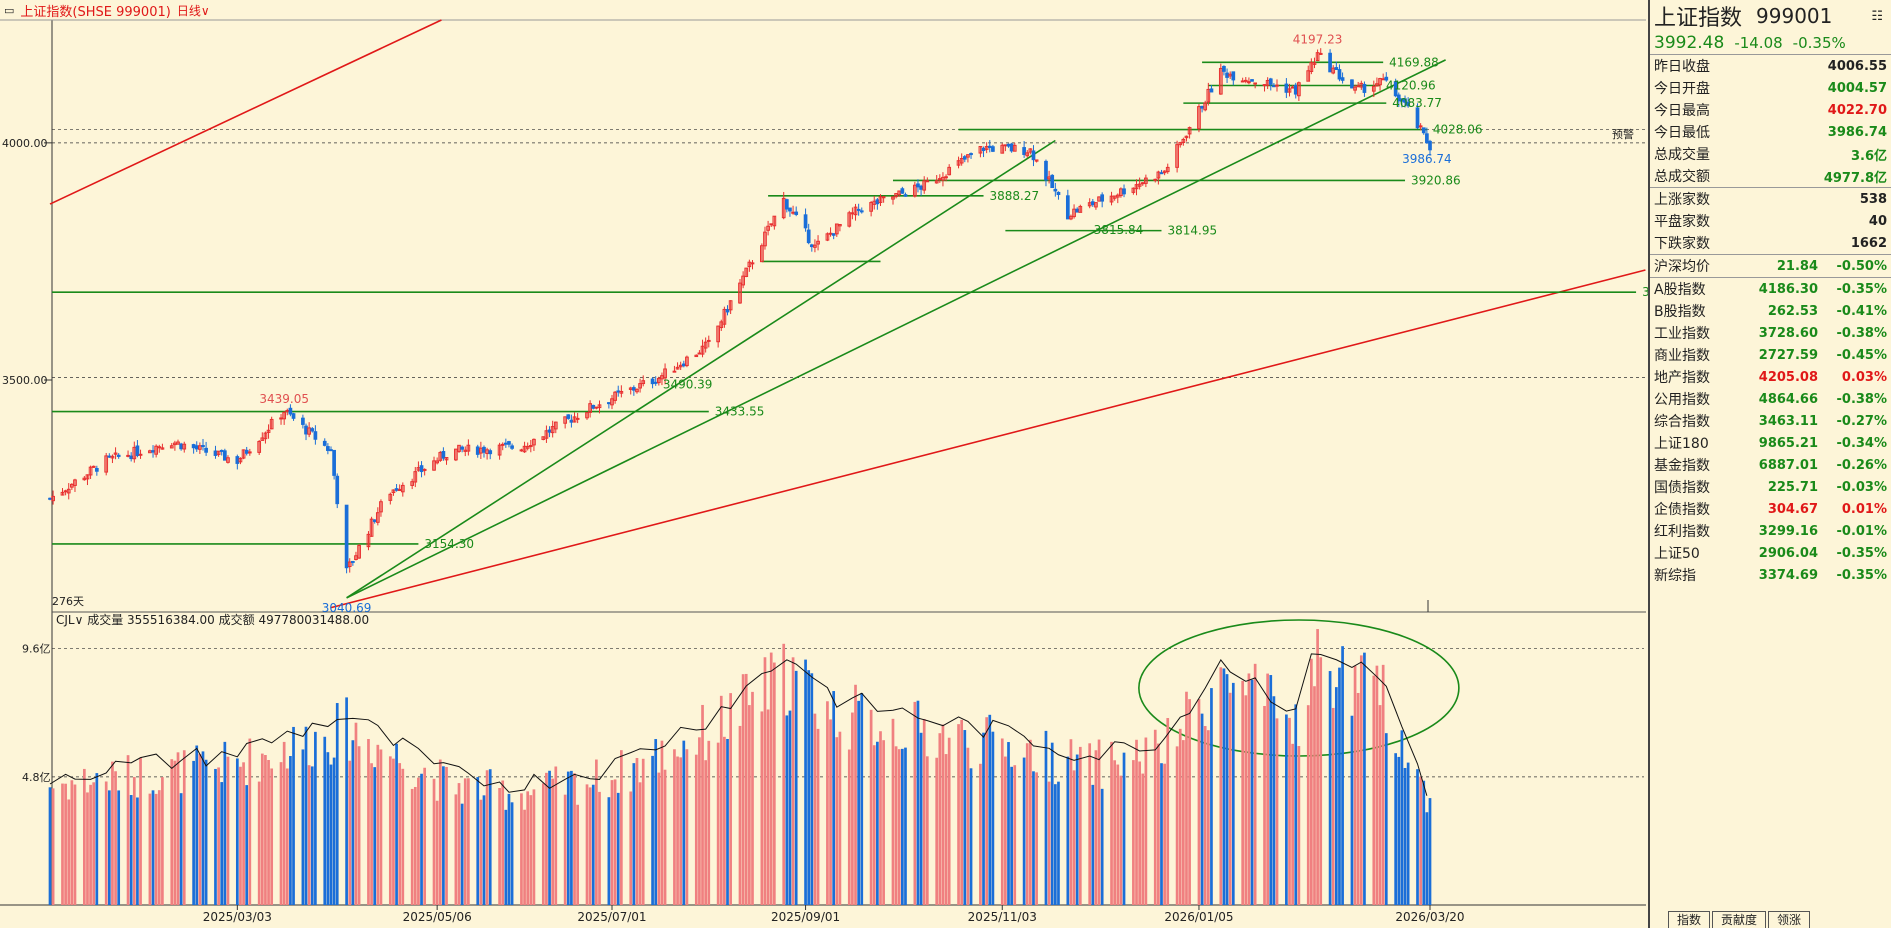 Image resolution: width=1891 pixels, height=928 pixels. What do you see at coordinates (1770, 333) in the screenshot?
I see `index-row: 工业指数 3728.60 -0.38%` at bounding box center [1770, 333].